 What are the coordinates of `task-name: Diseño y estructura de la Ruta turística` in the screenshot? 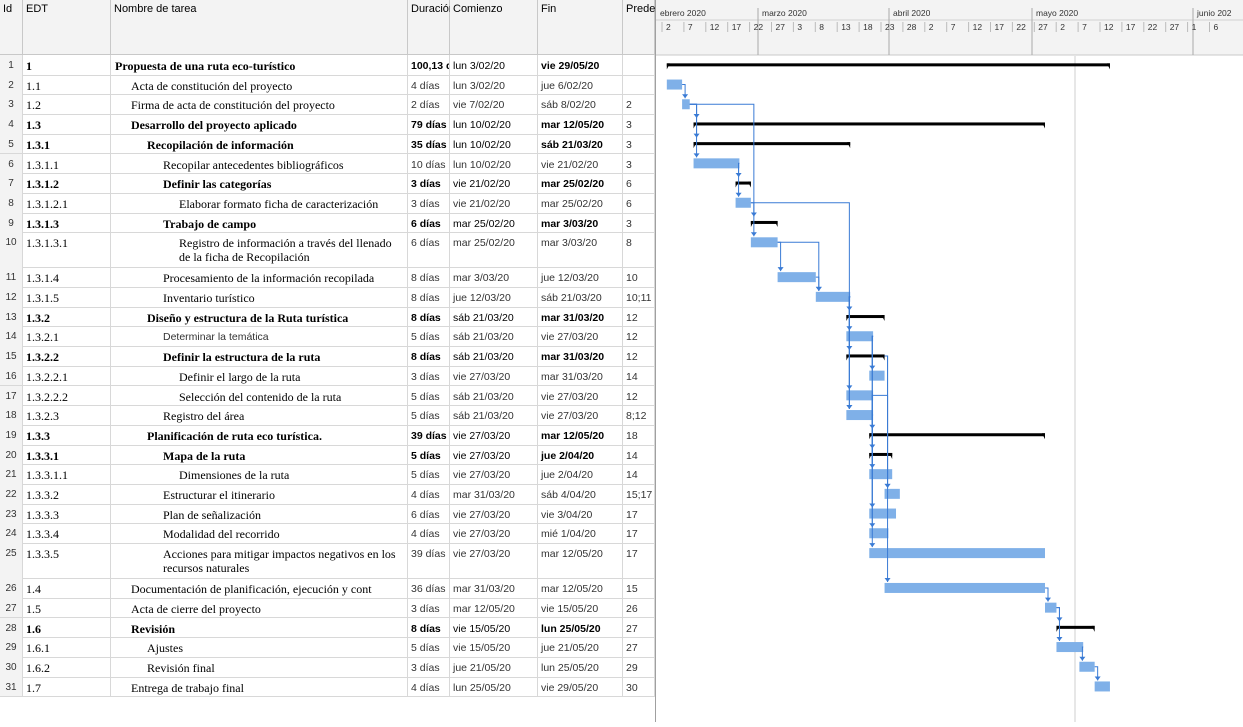 It's located at (259, 316).